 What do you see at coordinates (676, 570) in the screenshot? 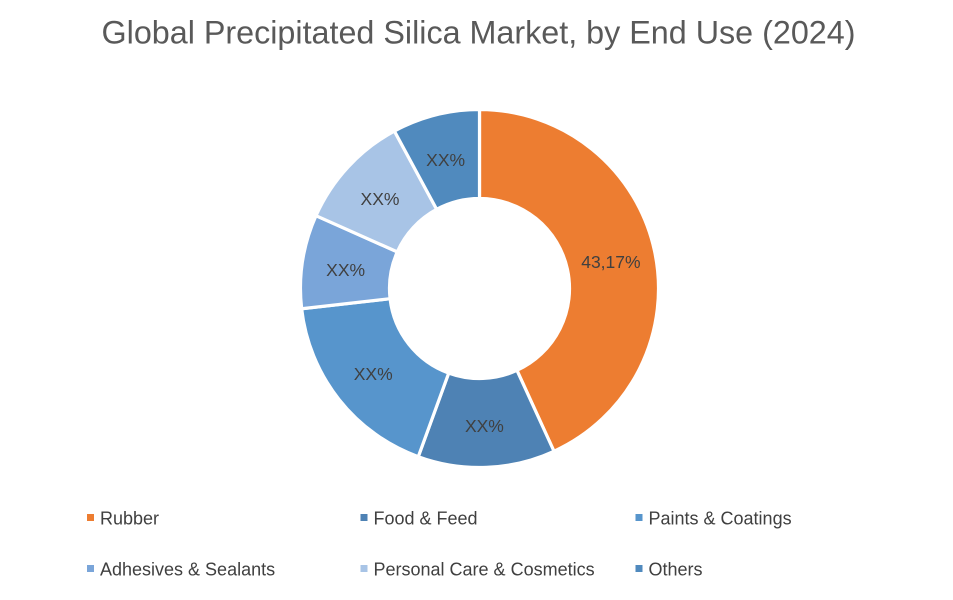
I see `svg-text: Others` at bounding box center [676, 570].